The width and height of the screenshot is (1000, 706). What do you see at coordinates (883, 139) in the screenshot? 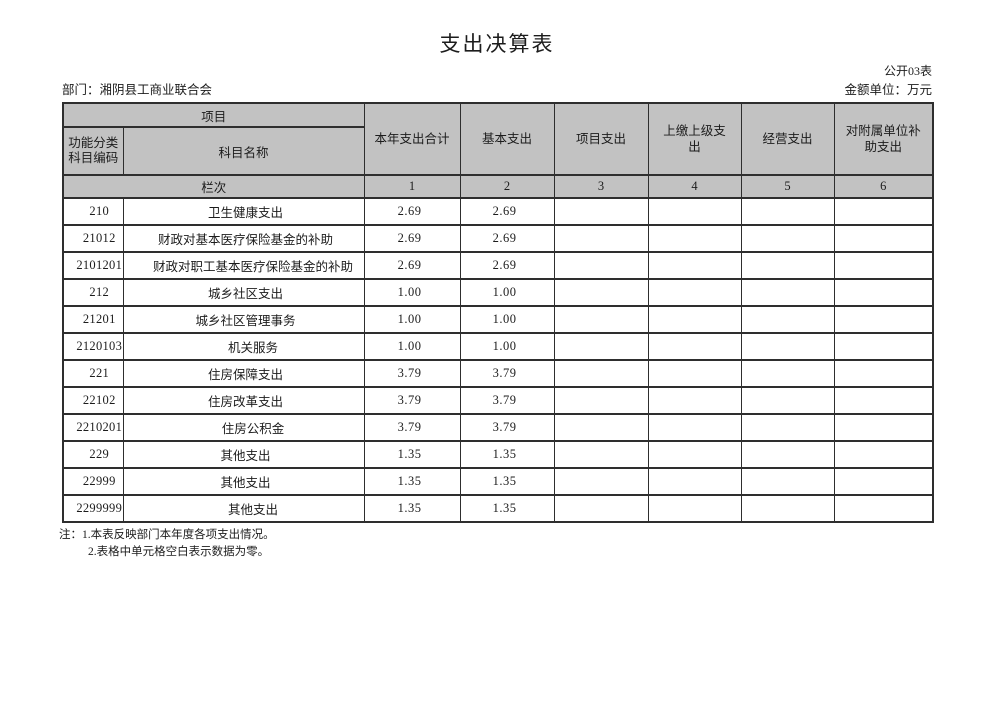
I see `header-subsidy-expenditure: 对附属单位补助支出` at bounding box center [883, 139].